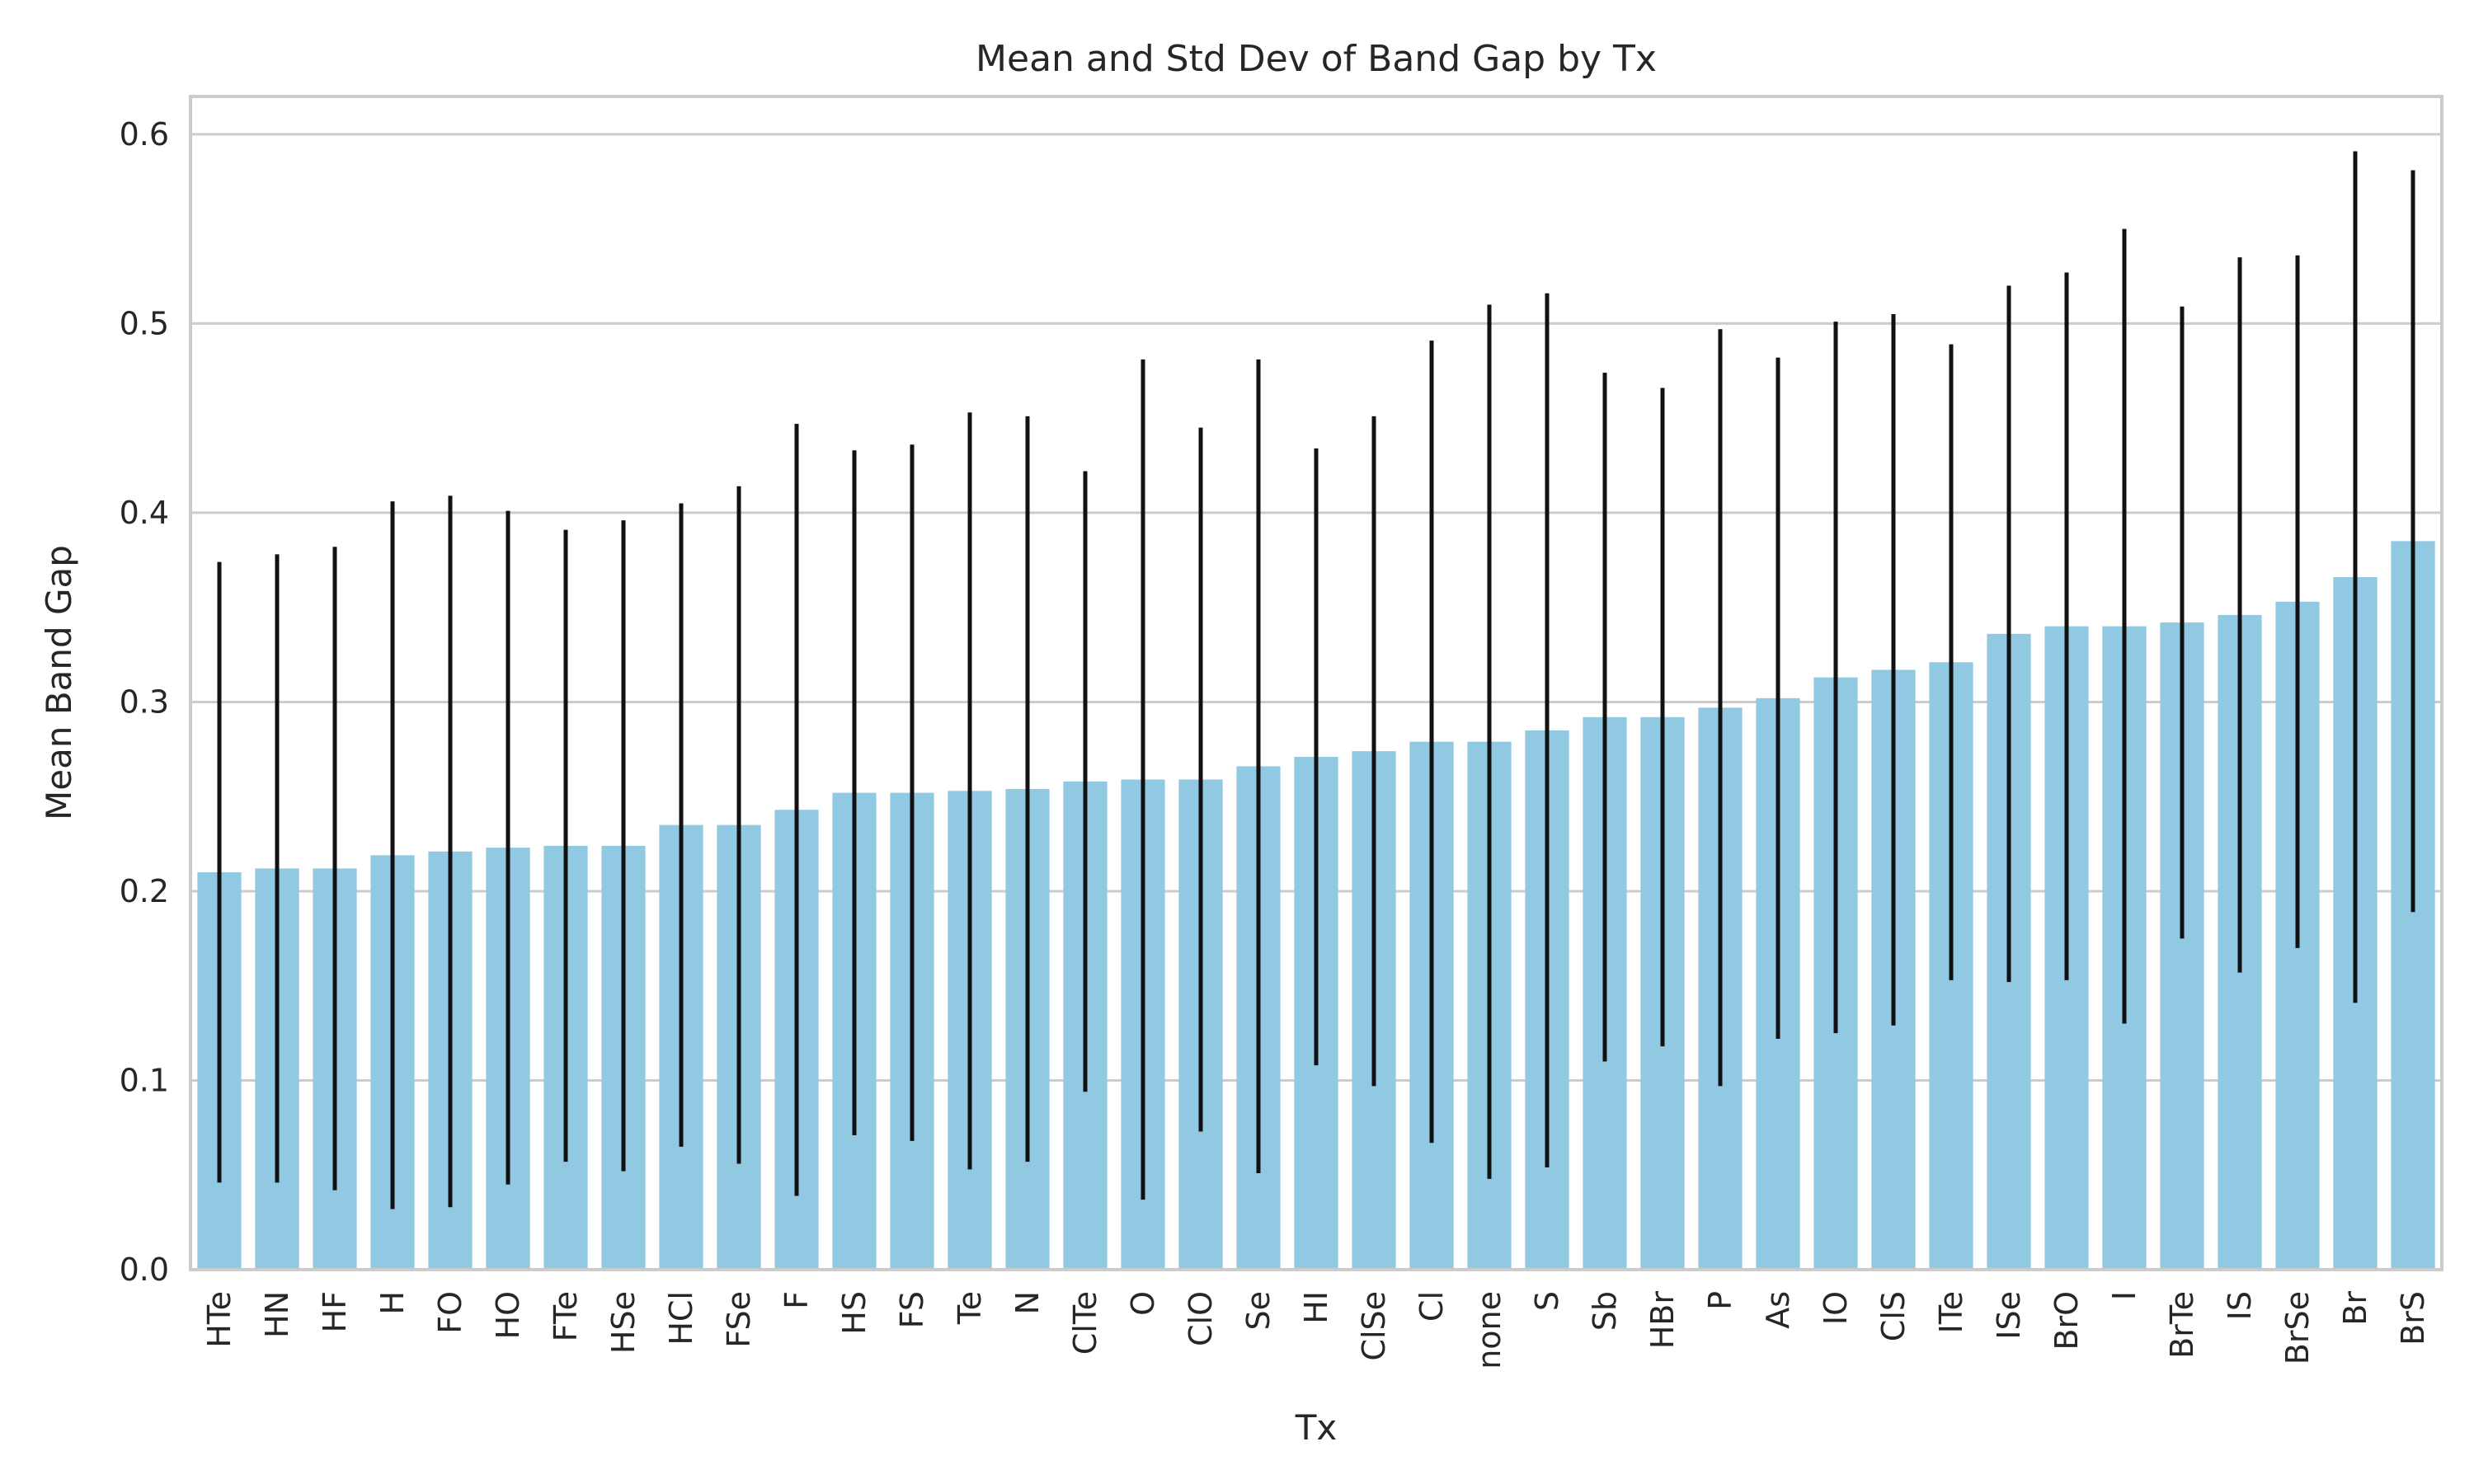  Describe the element at coordinates (739, 1319) in the screenshot. I see `x-tick-label: FSe` at that location.